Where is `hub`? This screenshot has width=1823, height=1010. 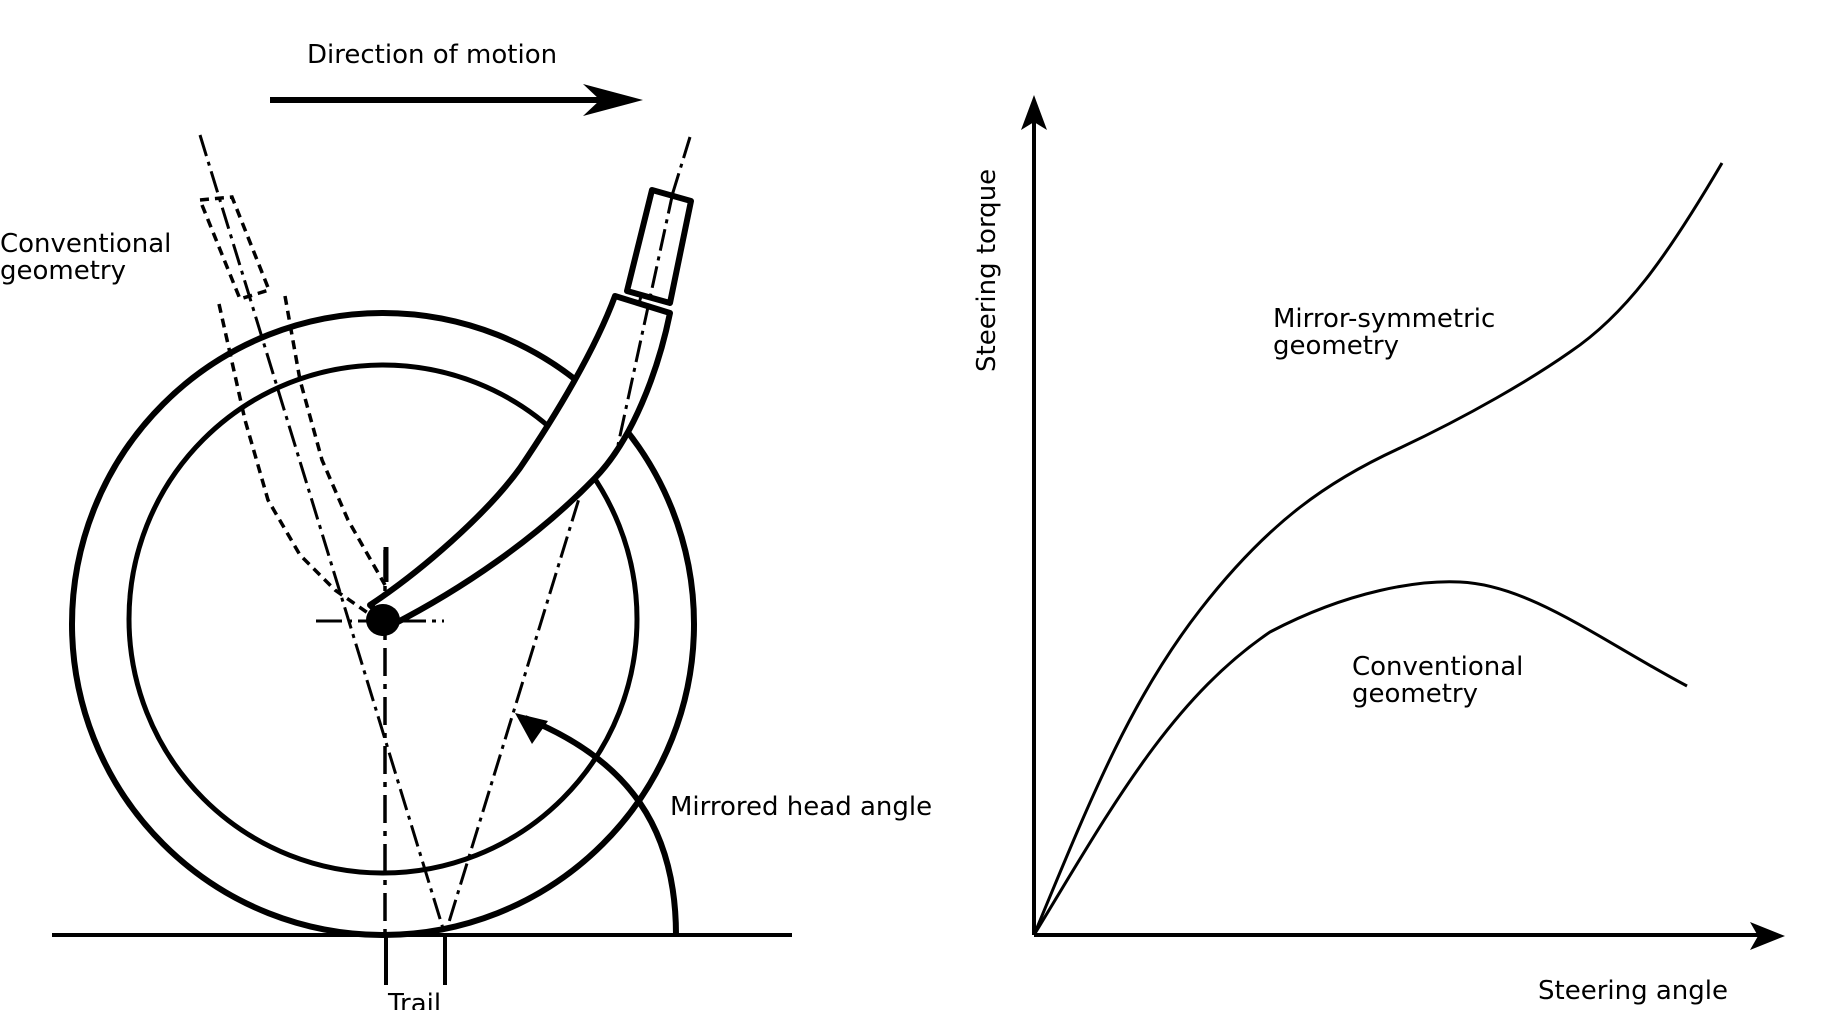 hub is located at coordinates (383, 620).